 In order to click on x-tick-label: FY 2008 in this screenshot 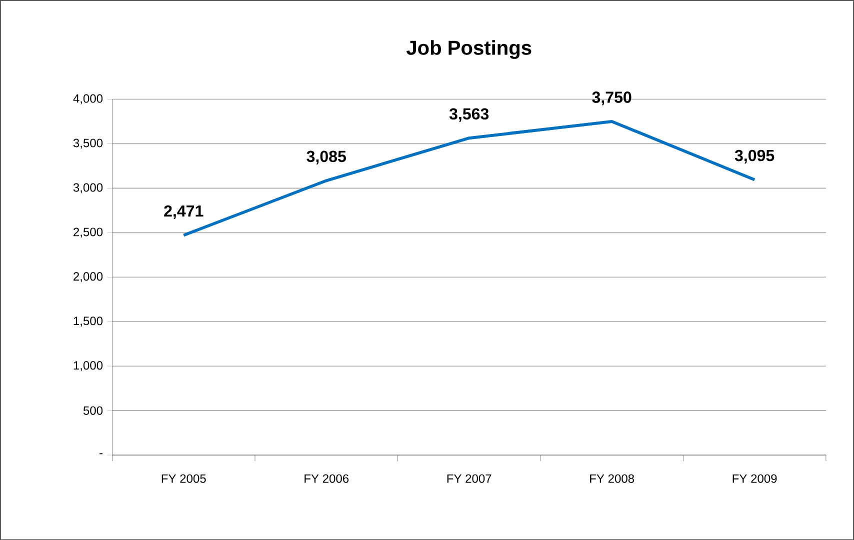, I will do `click(612, 478)`.